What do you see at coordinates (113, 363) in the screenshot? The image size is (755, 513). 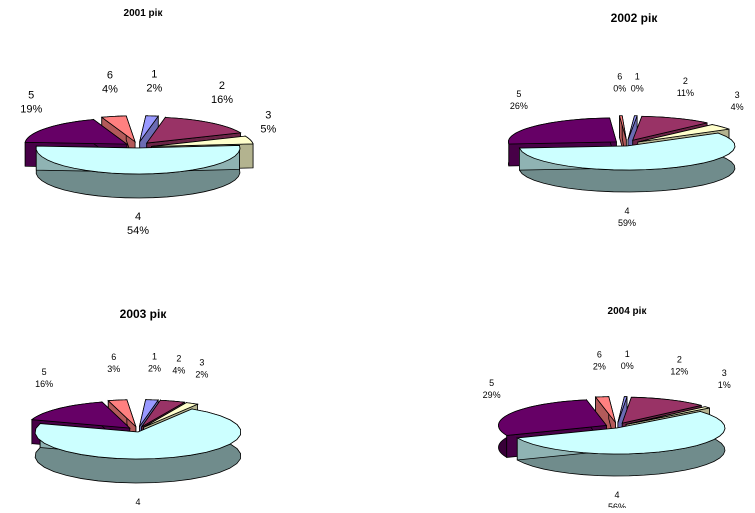 I see `slice-label-6: 63%` at bounding box center [113, 363].